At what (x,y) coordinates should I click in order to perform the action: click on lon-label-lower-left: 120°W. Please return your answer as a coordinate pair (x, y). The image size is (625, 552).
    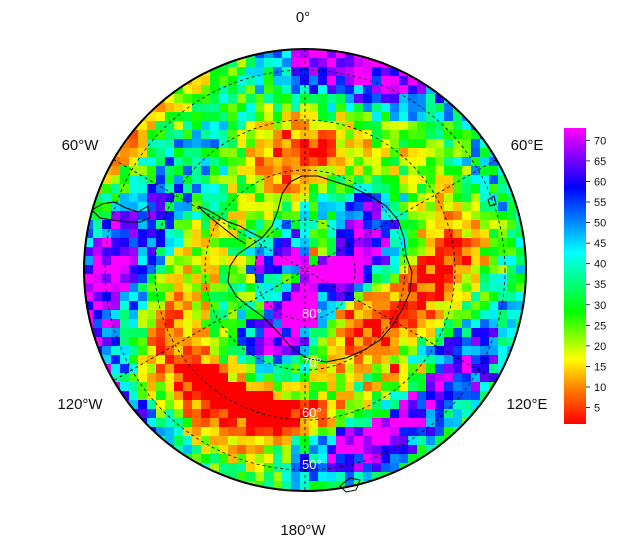
    Looking at the image, I should click on (80, 404).